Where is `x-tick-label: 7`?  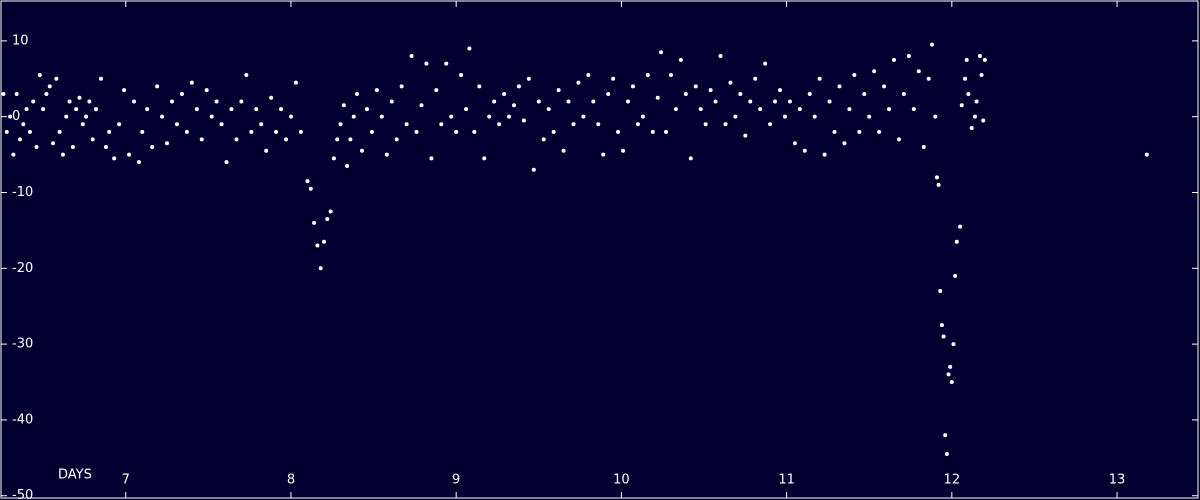 x-tick-label: 7 is located at coordinates (126, 480).